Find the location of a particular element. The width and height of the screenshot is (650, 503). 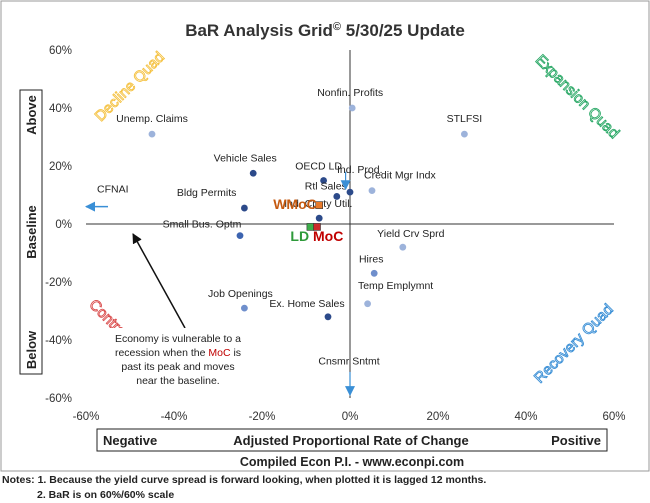

y-tick-label: 0% is located at coordinates (63, 225).